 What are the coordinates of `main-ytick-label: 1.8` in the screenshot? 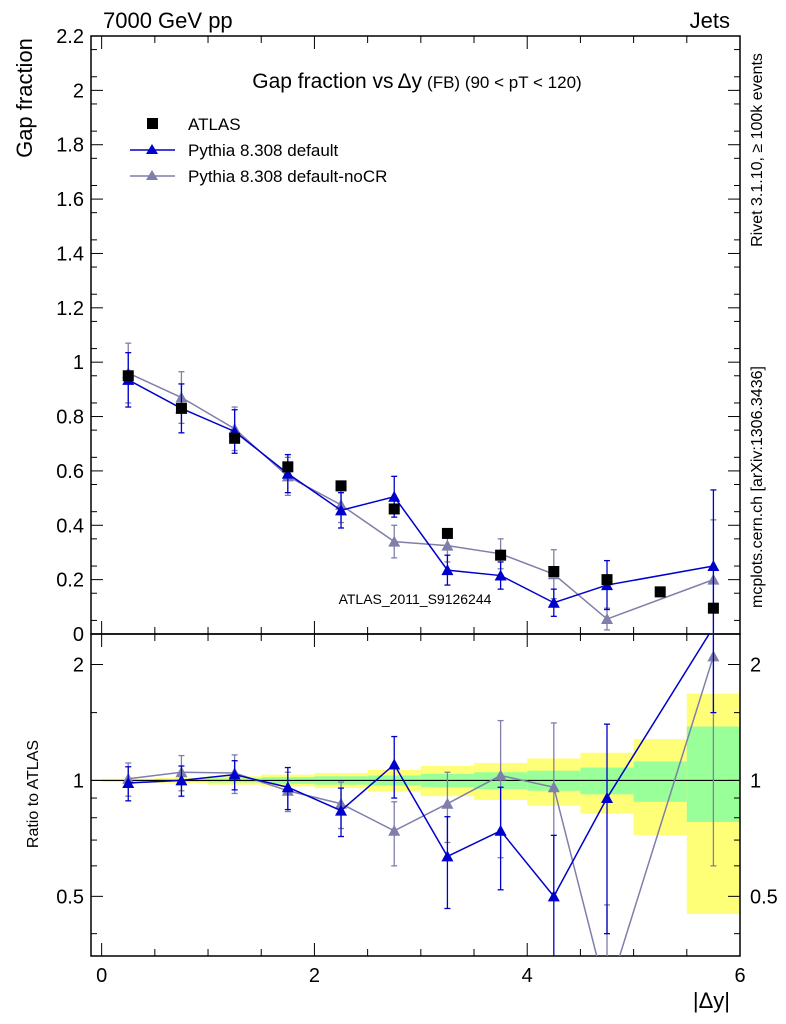 It's located at (70, 146).